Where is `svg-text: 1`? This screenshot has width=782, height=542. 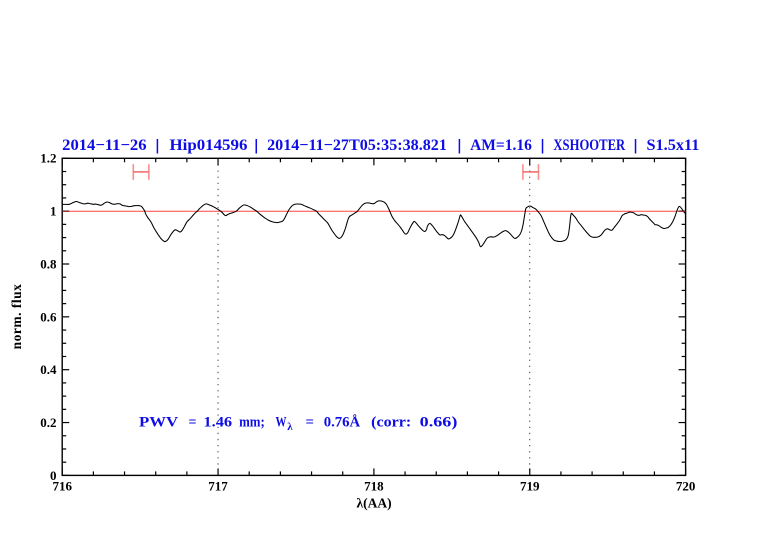
svg-text: 1 is located at coordinates (53, 211).